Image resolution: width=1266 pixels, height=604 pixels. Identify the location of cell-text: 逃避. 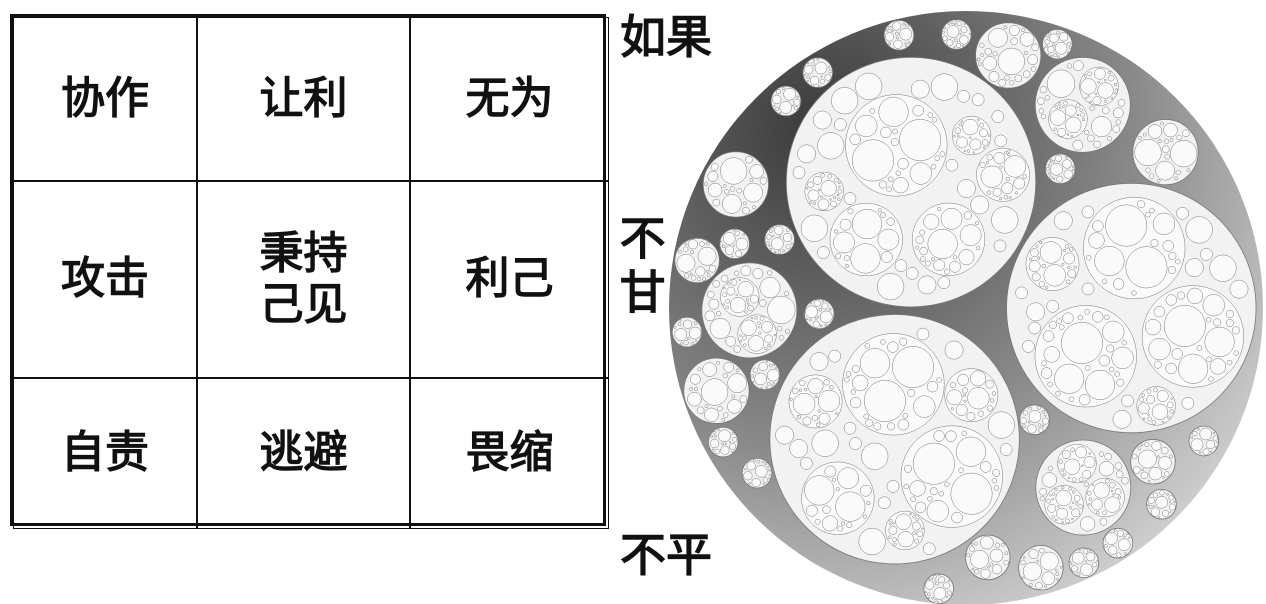
(303, 453).